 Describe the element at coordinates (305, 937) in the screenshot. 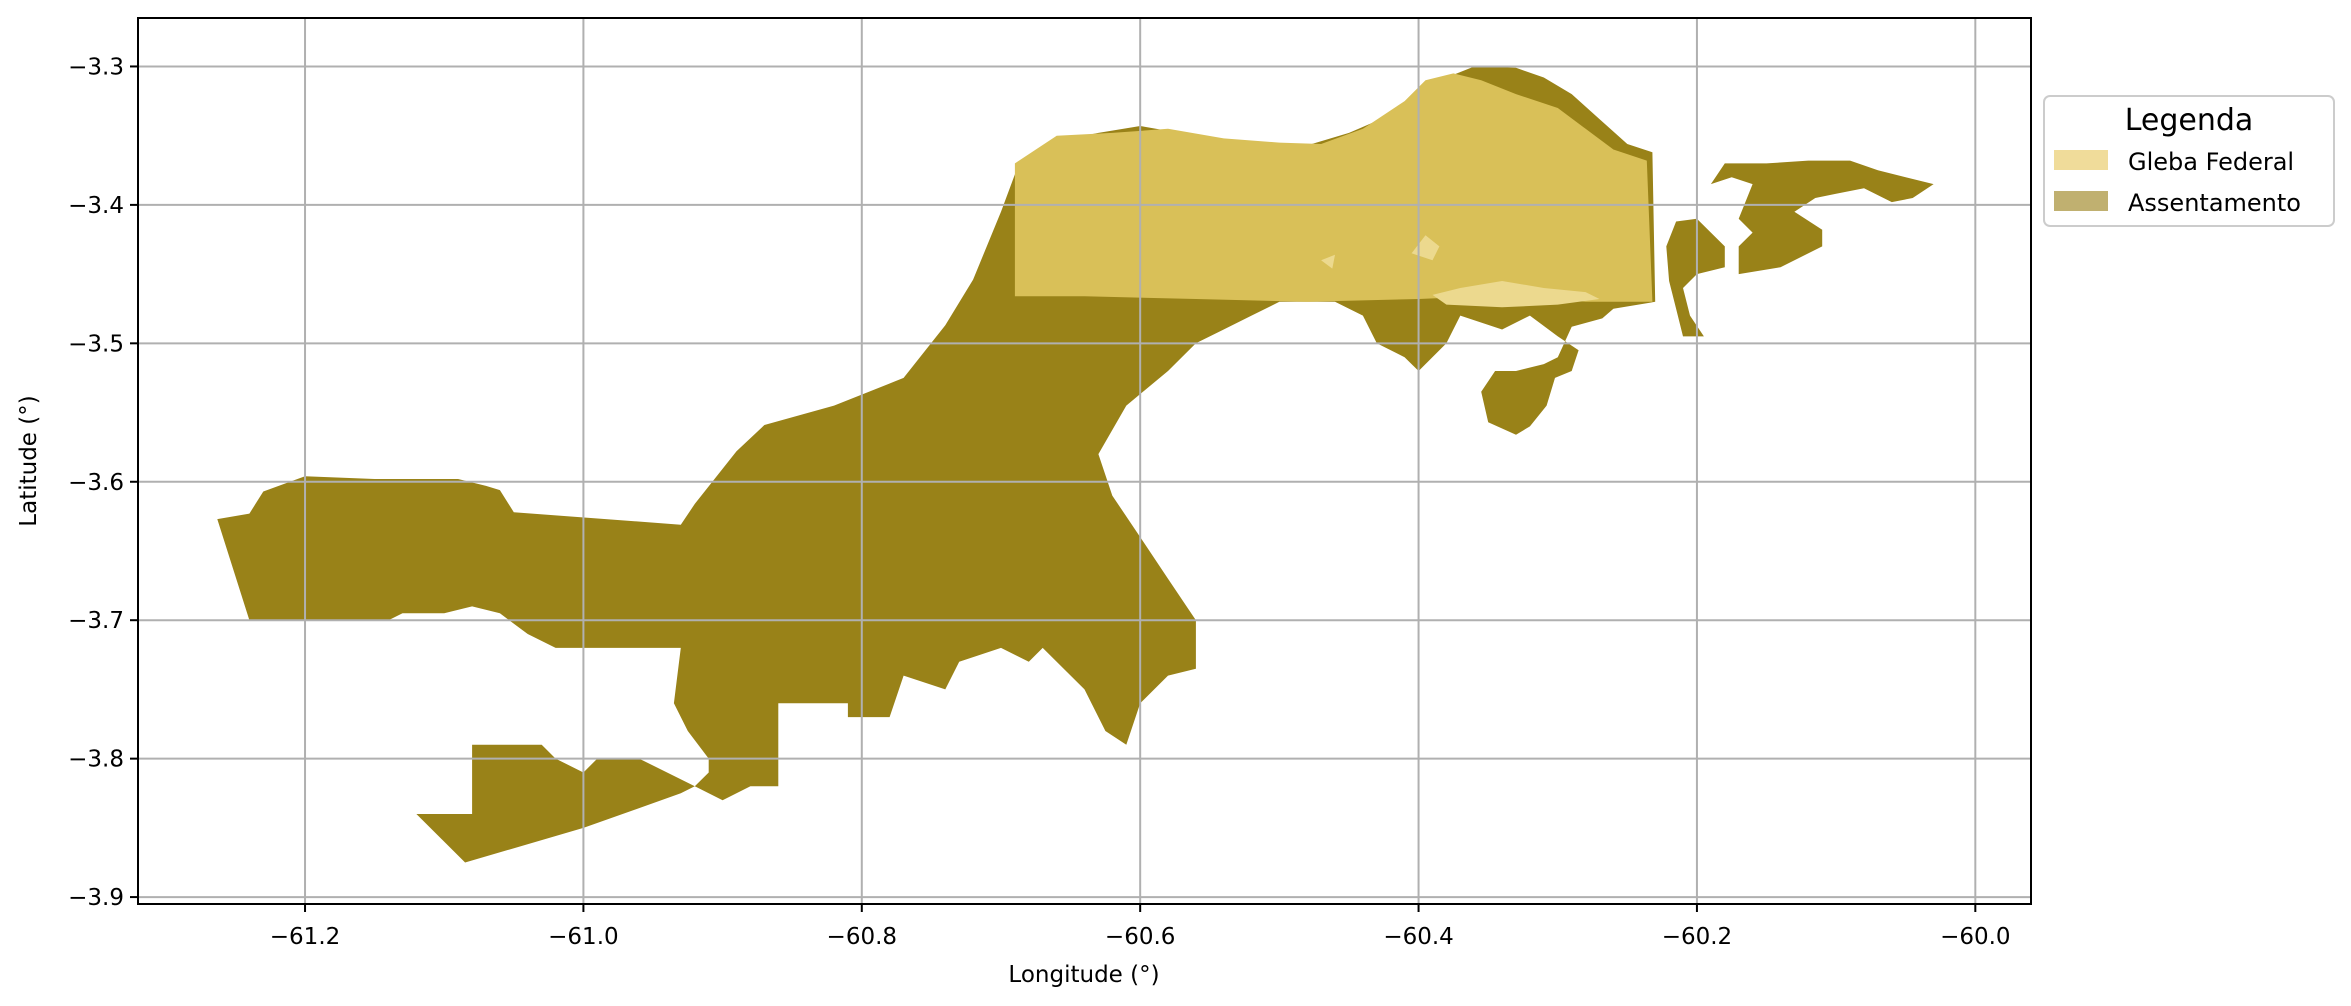

I see `x-tick-label: −61.2` at that location.